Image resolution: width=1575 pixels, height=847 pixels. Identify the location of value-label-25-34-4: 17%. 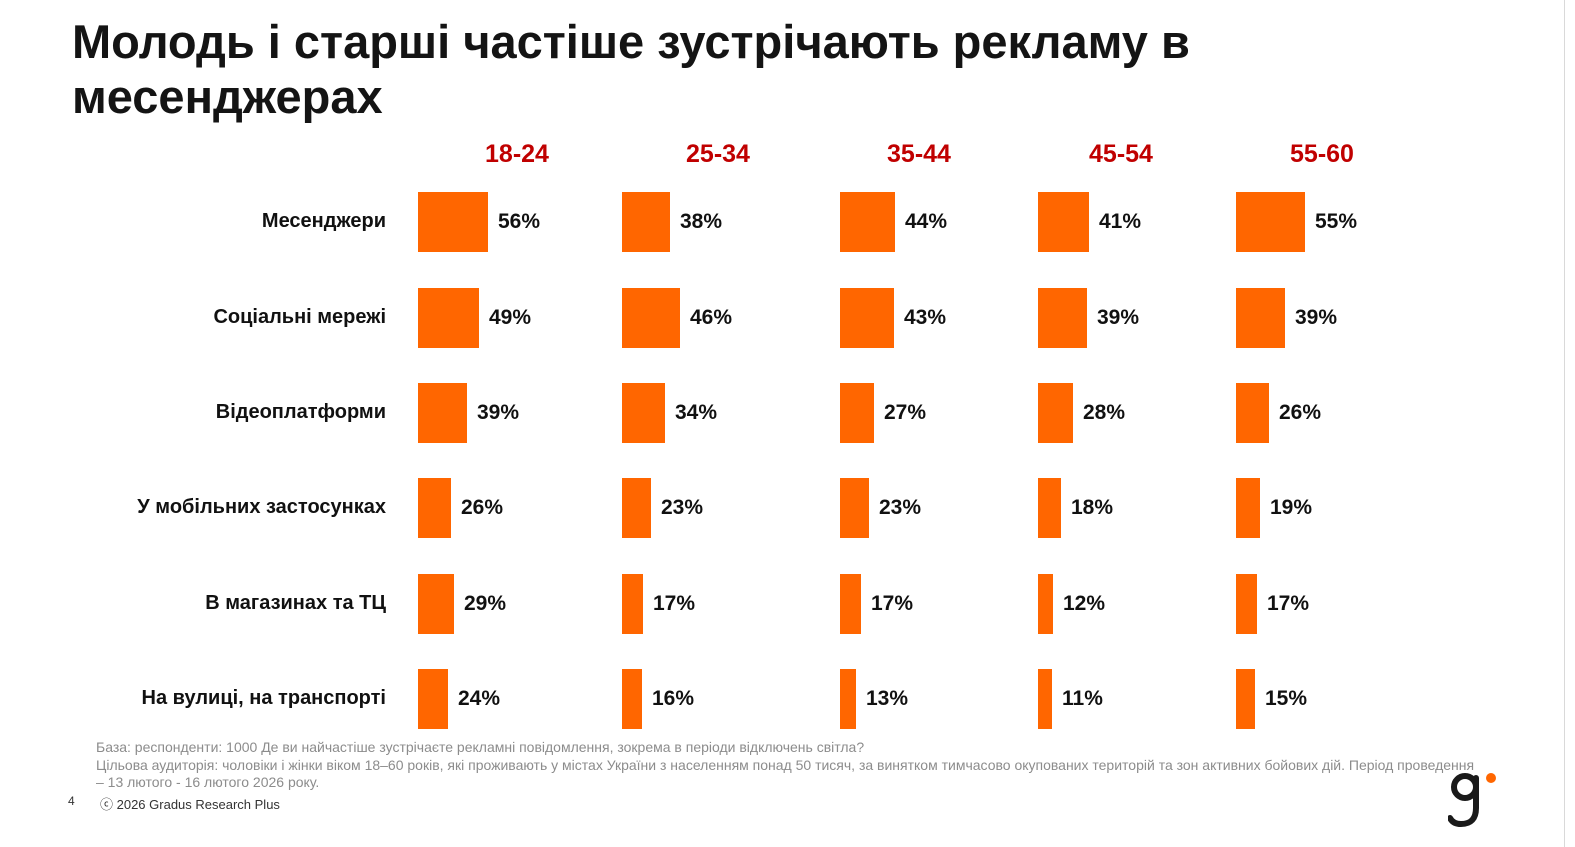
(674, 603).